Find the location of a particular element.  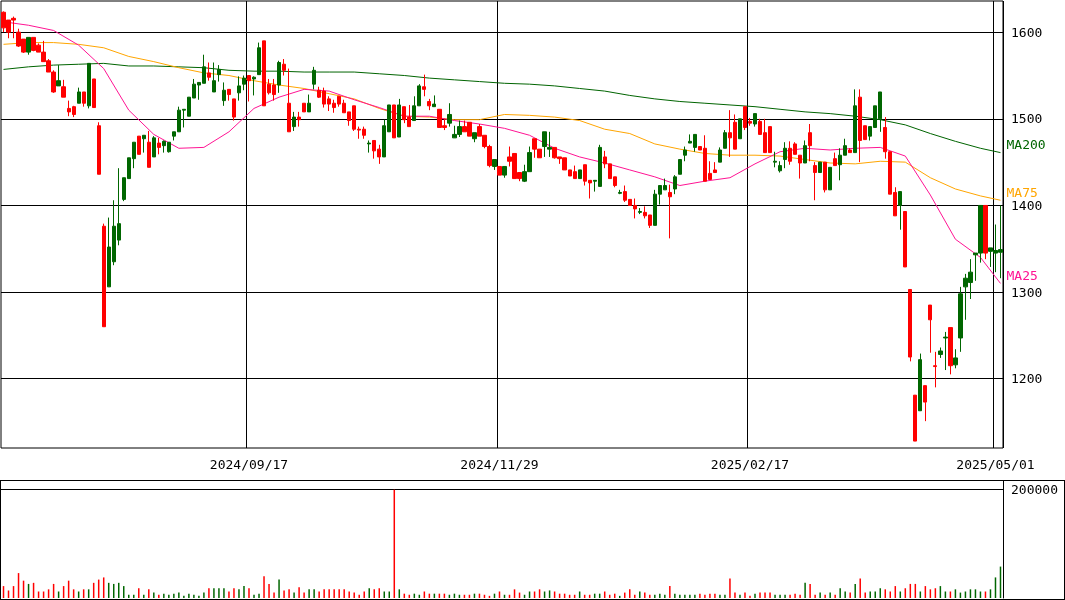

y-tick-label: 1500 is located at coordinates (1027, 119).